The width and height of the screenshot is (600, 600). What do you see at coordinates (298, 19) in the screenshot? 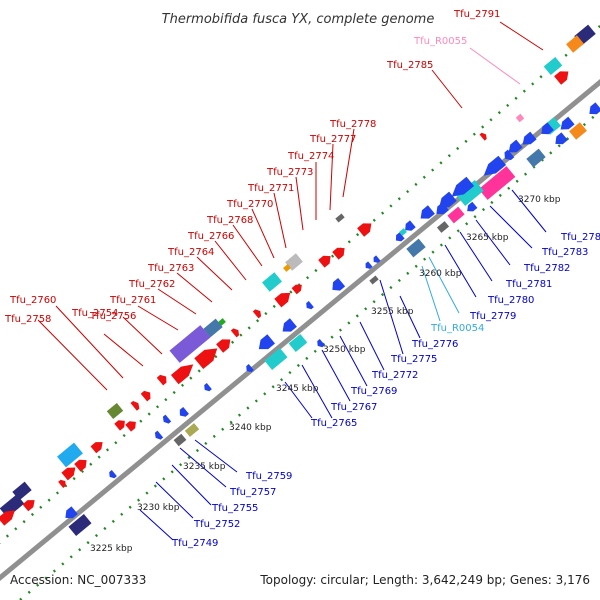
I see `map-title: Thermobifida fusca YX, complete genome` at bounding box center [298, 19].